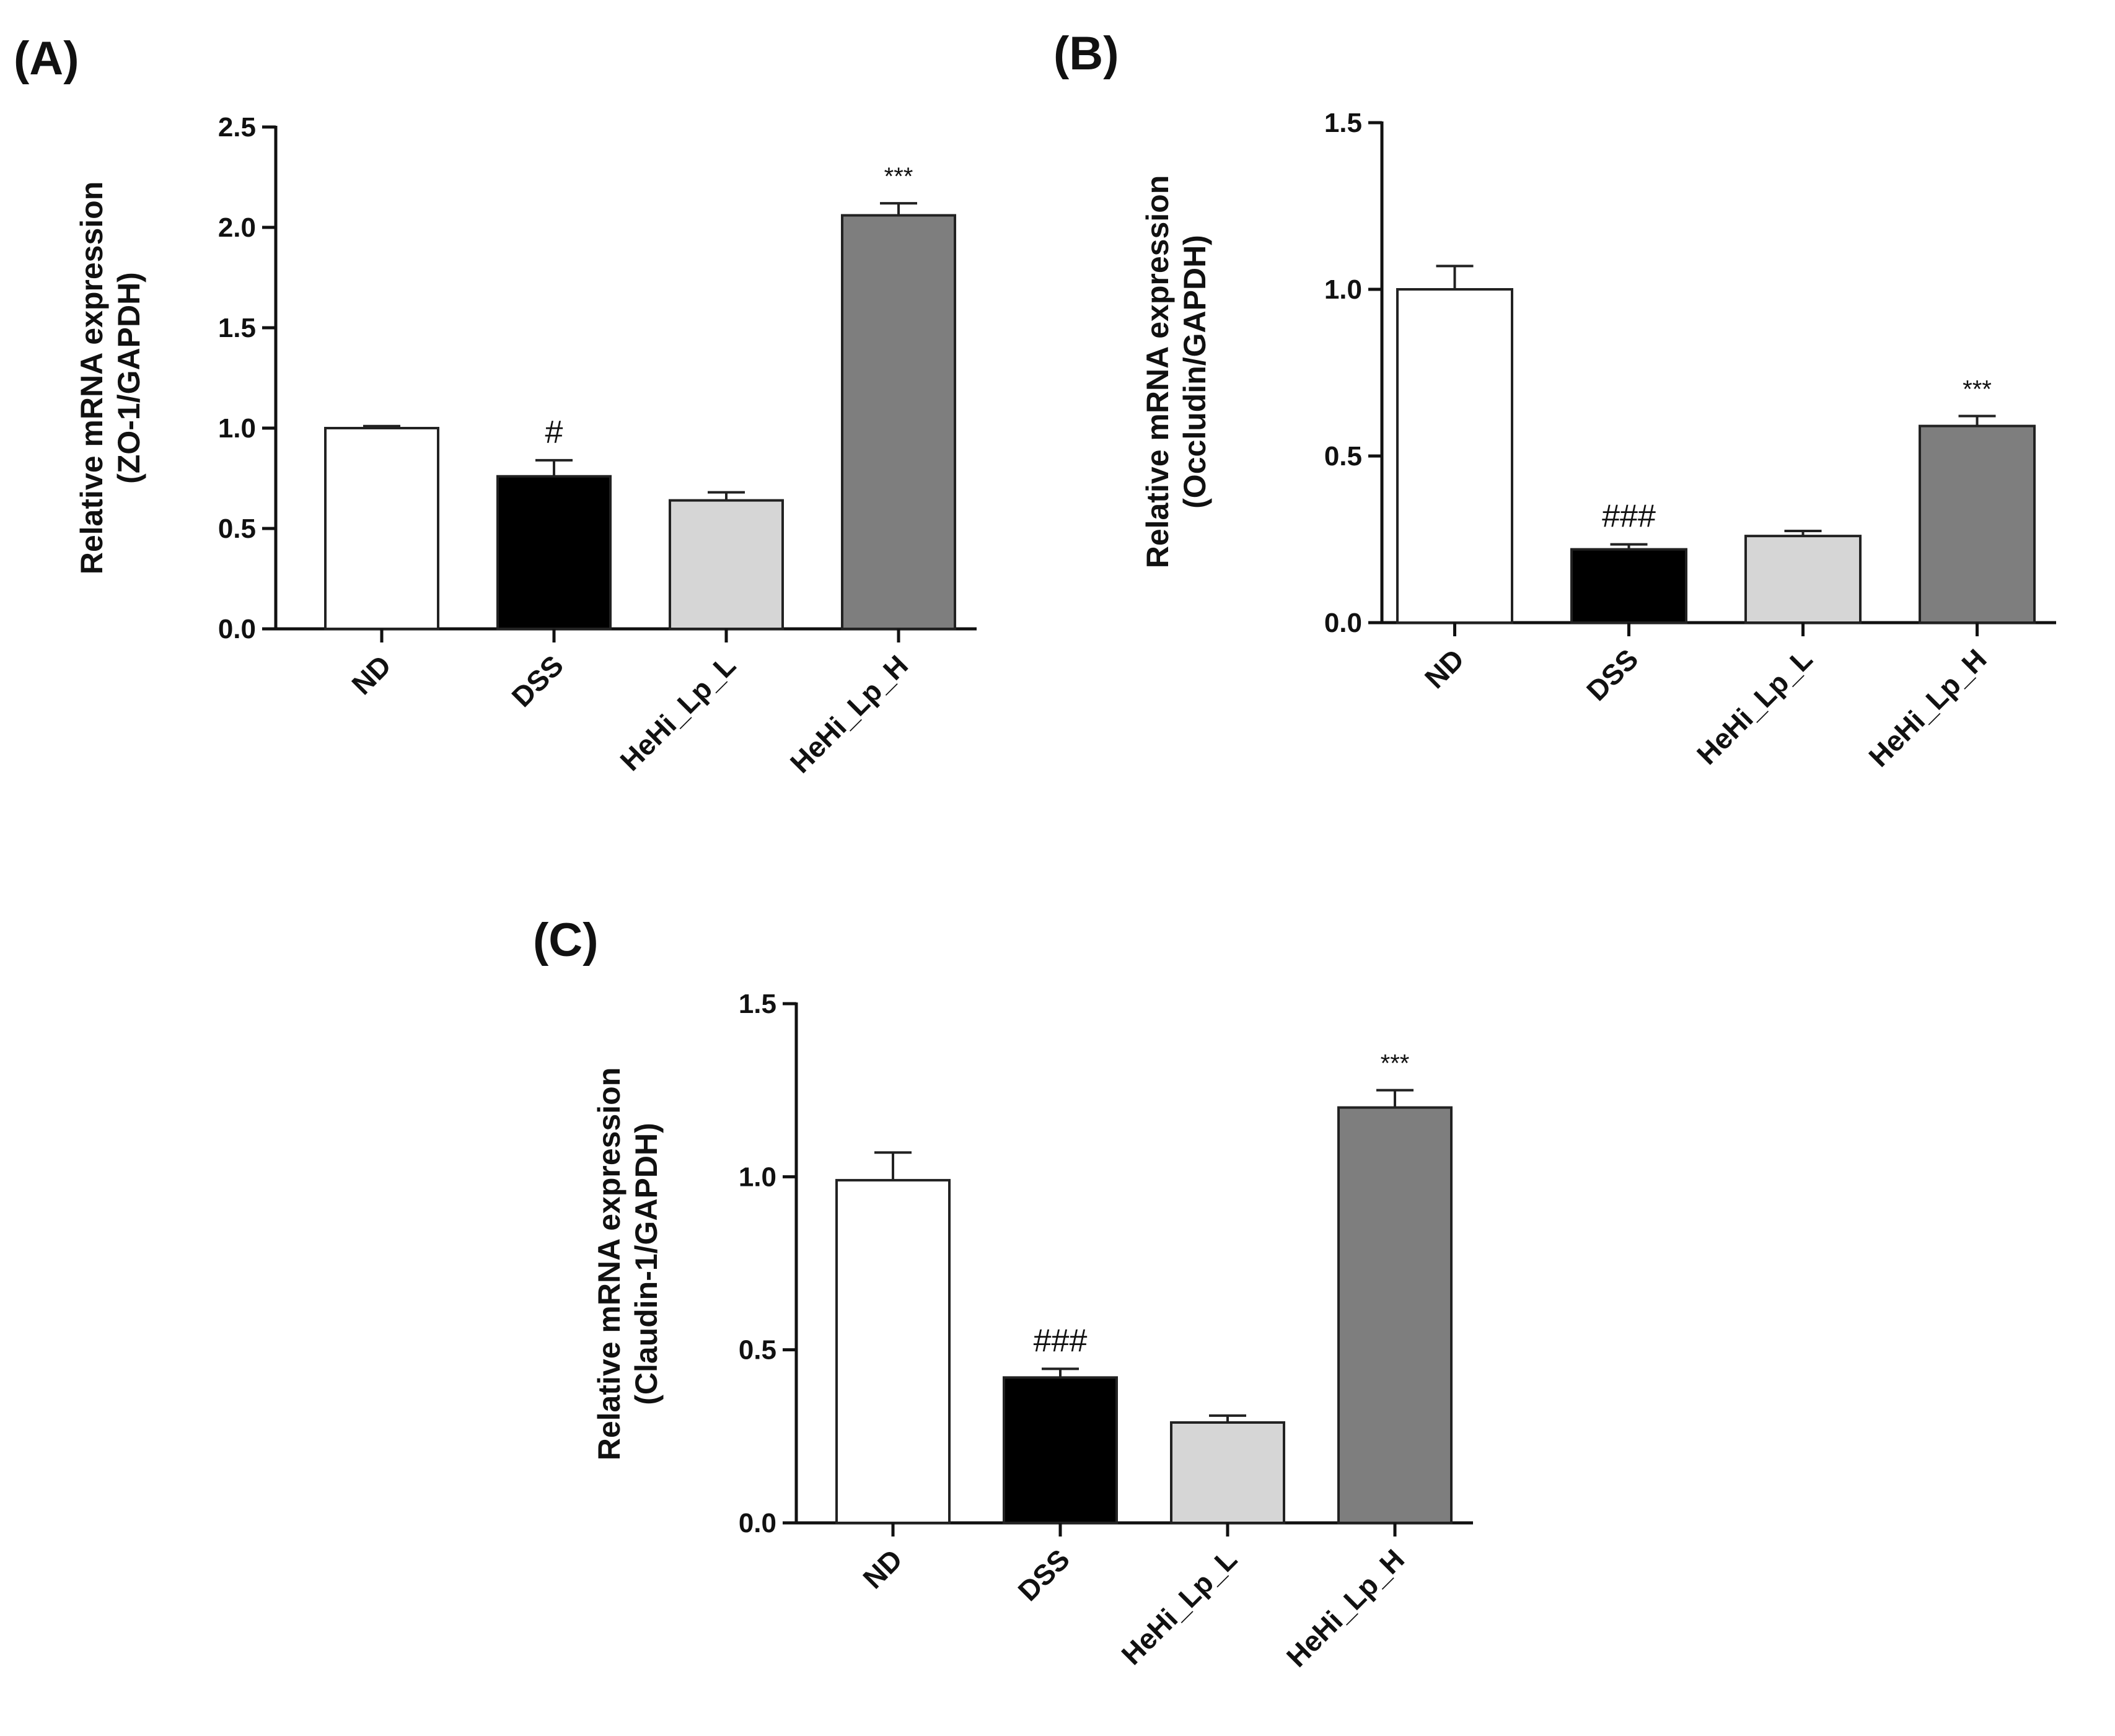 The width and height of the screenshot is (2115, 1736). I want to click on significance-label: #, so click(554, 432).